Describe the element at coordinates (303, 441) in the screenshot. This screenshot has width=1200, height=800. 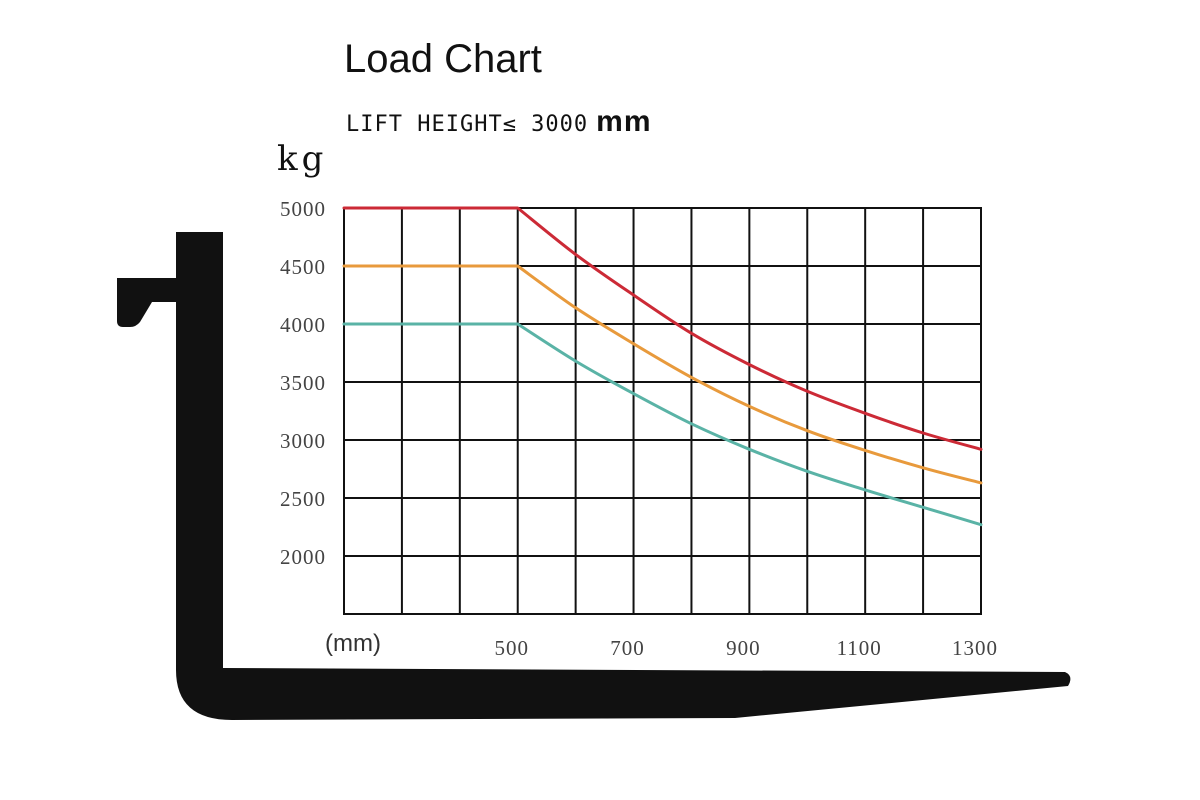
I see `y-tick-label: 3000` at that location.